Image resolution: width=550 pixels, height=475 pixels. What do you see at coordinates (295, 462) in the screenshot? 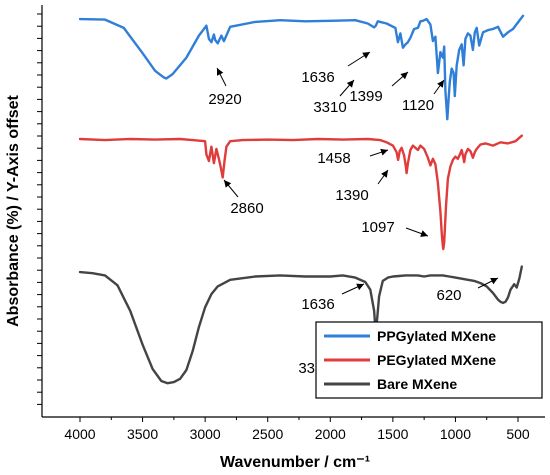
I see `x-axis-title: Wavenumber / cm⁻¹` at bounding box center [295, 462].